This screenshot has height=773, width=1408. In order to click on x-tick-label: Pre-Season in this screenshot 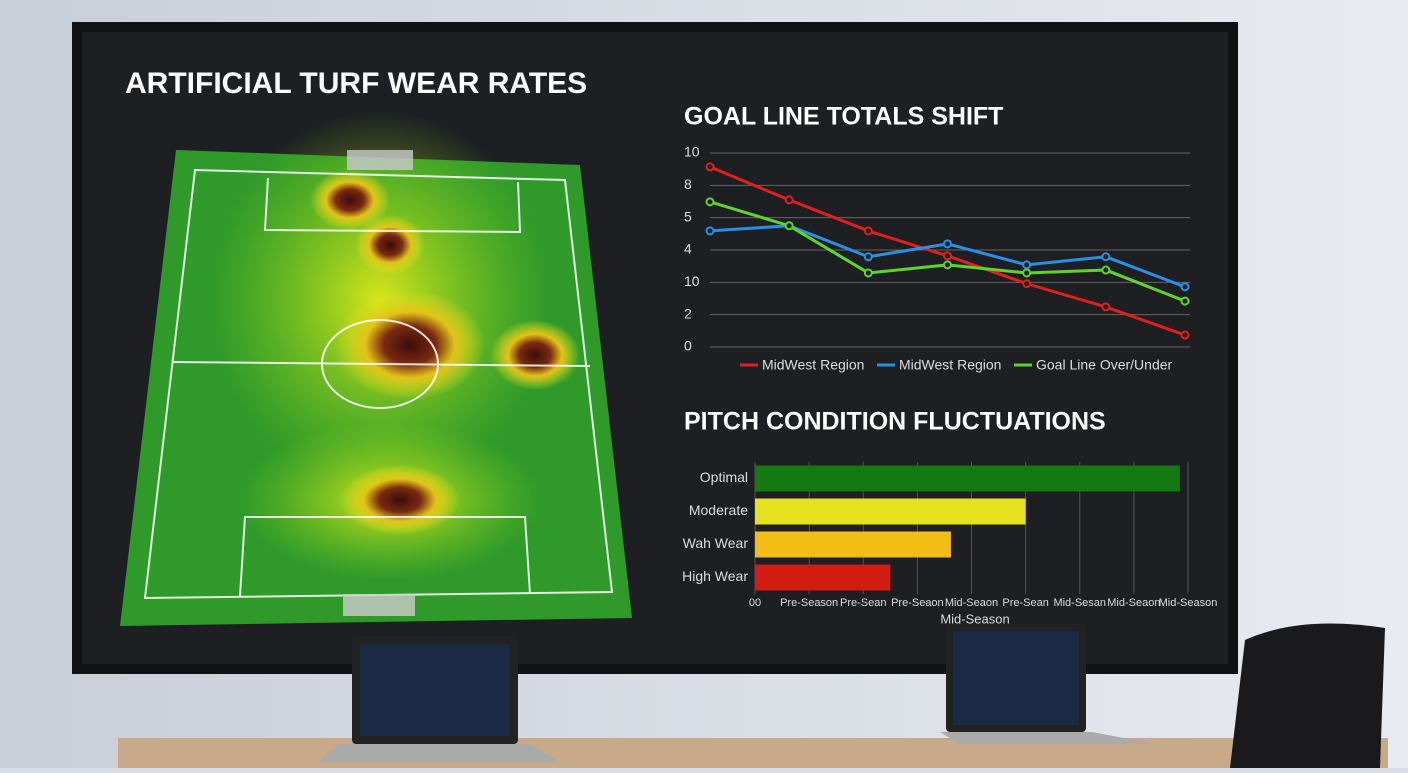, I will do `click(809, 603)`.